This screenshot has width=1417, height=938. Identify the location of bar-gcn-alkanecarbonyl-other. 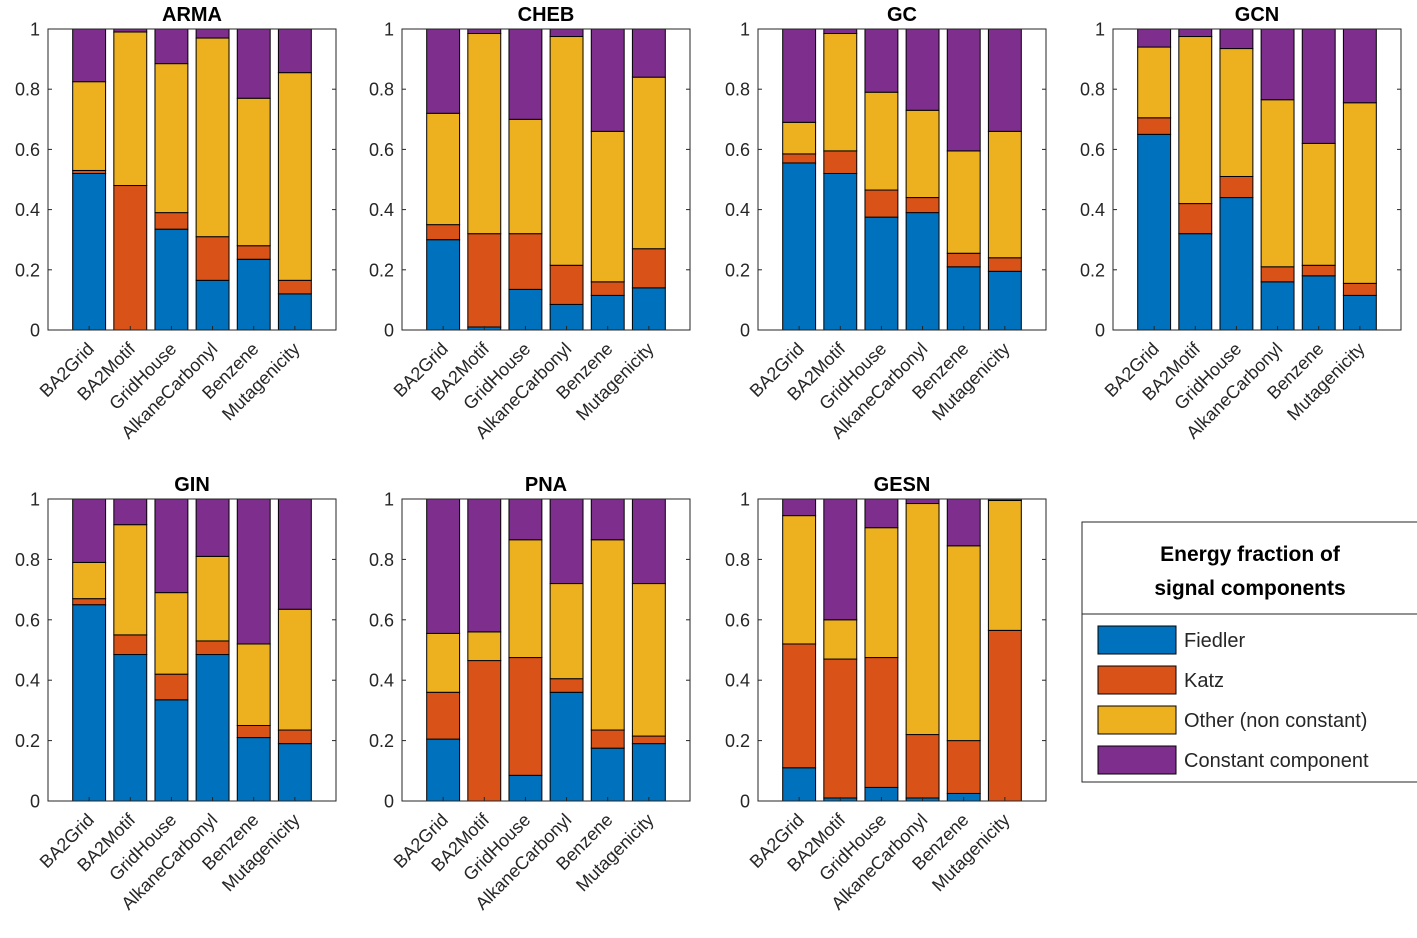
(1277, 183).